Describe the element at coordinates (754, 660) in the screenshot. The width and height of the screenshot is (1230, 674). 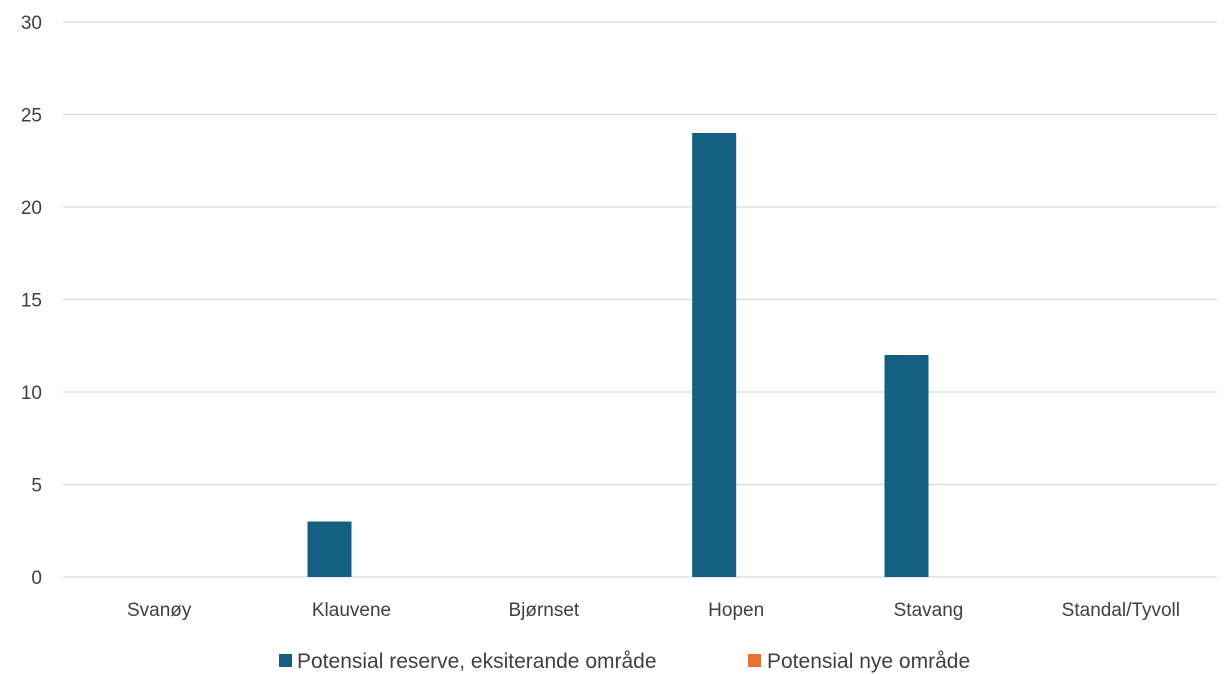
I see `legend-swatch-new-areas` at that location.